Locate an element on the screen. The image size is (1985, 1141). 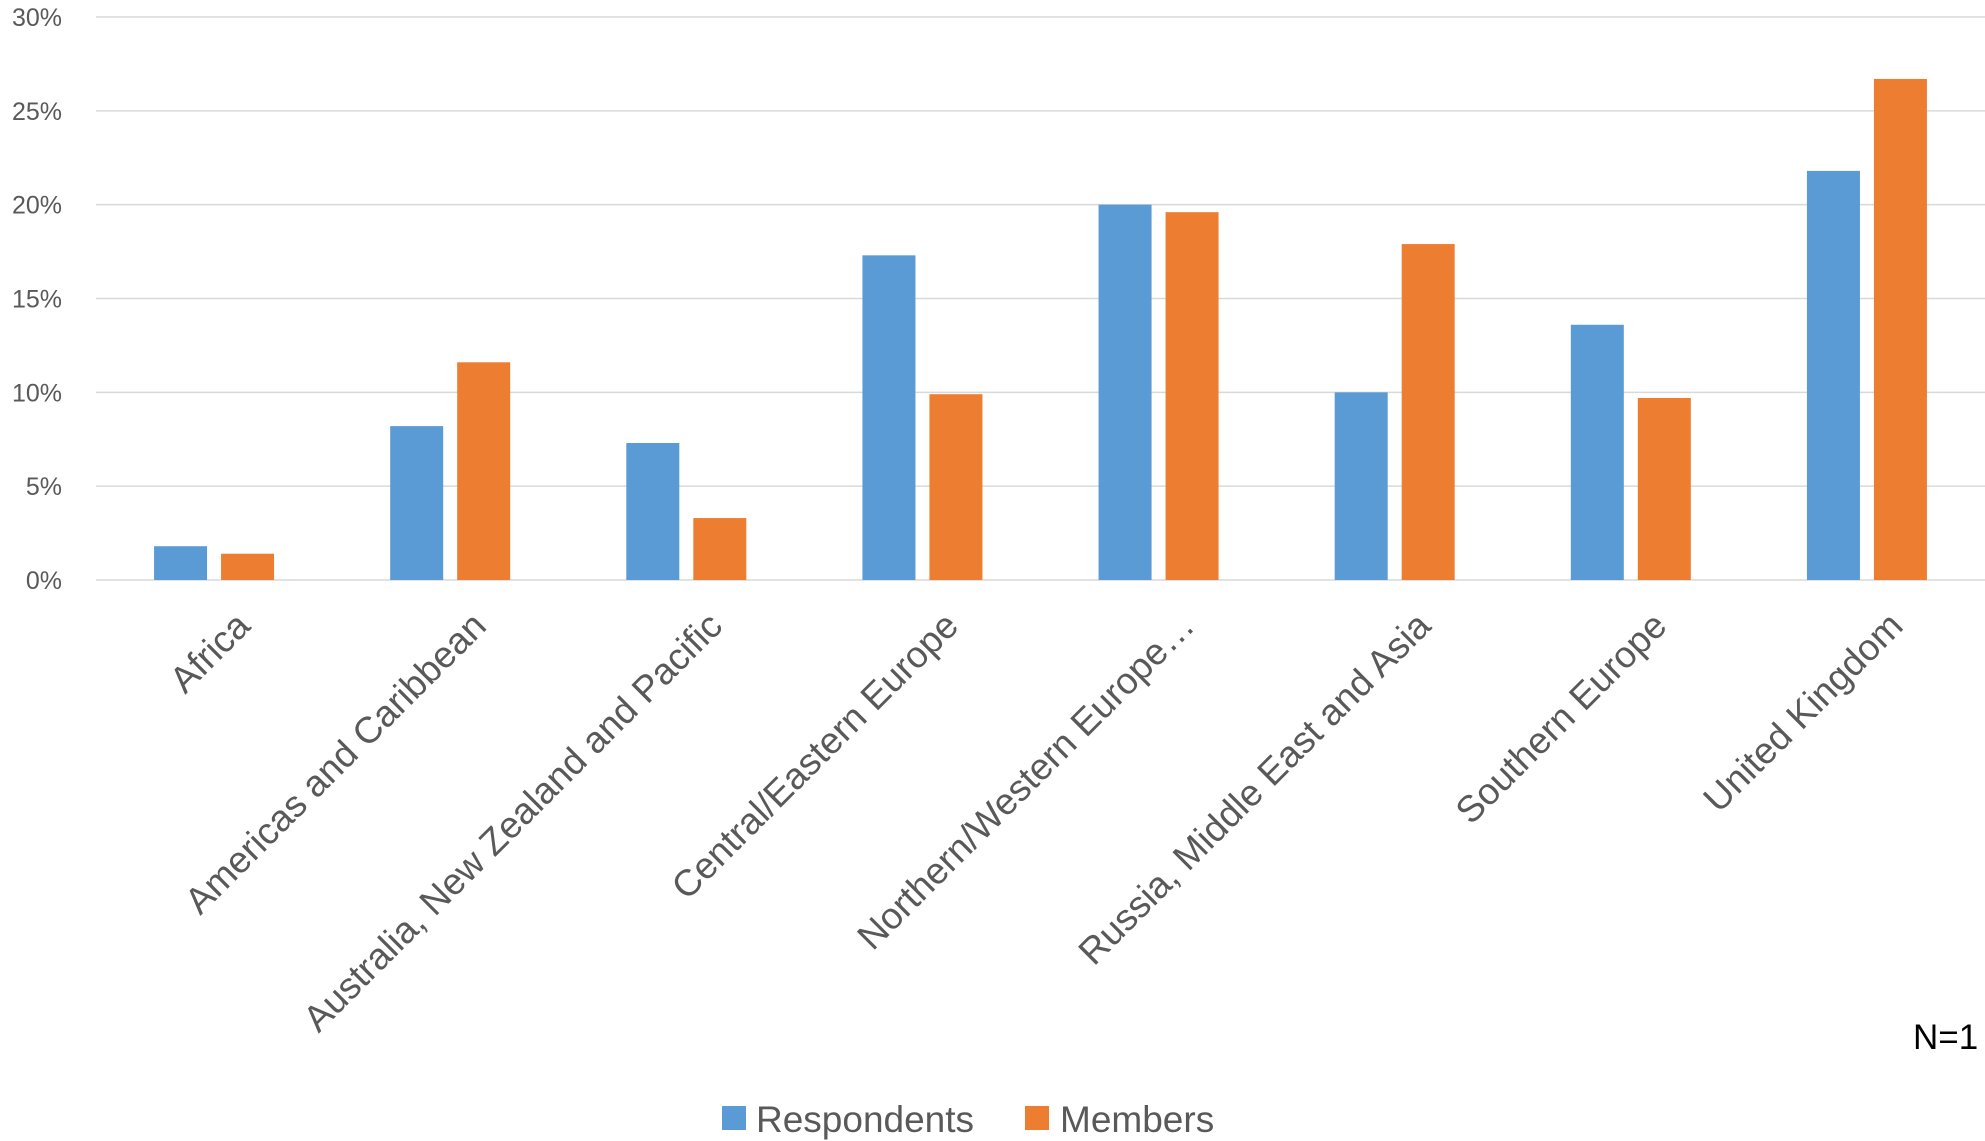
bar-members-africa is located at coordinates (248, 566).